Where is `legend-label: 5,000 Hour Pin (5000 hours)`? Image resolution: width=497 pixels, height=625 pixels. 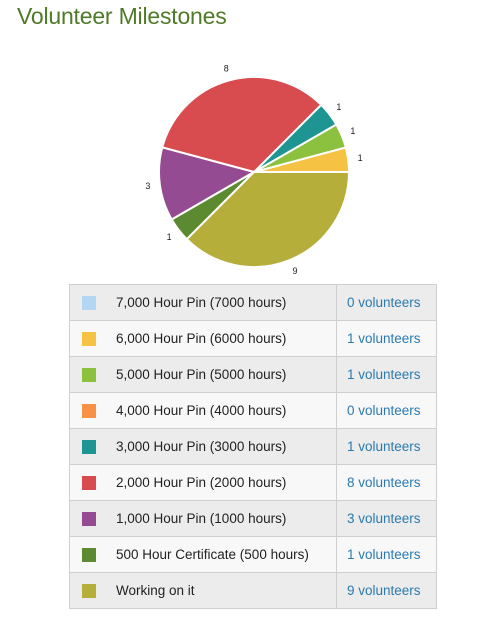
legend-label: 5,000 Hour Pin (5000 hours) is located at coordinates (201, 374).